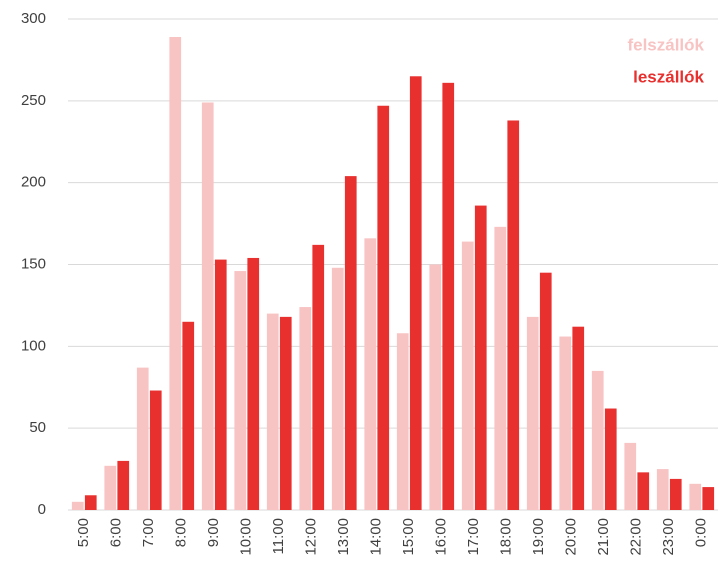  What do you see at coordinates (148, 532) in the screenshot?
I see `x-tick-label: 7:00` at bounding box center [148, 532].